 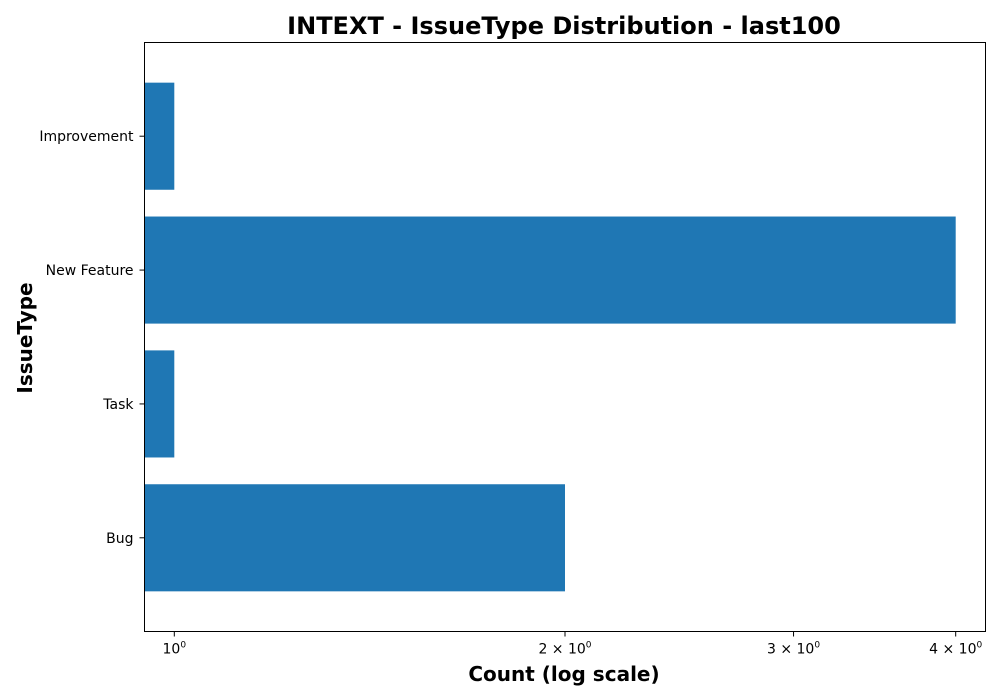 I want to click on x-axis-label: Count (log scale), so click(x=563, y=674).